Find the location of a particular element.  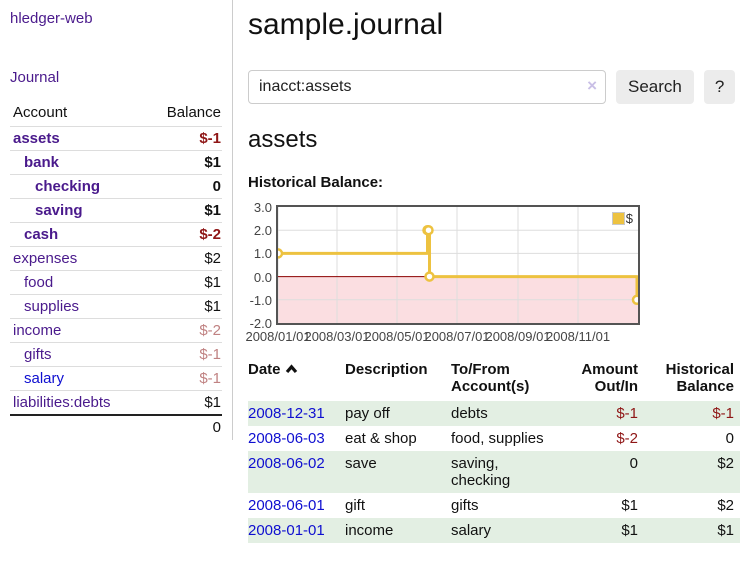

account-row: liabilities:debts $1 is located at coordinates (116, 402).